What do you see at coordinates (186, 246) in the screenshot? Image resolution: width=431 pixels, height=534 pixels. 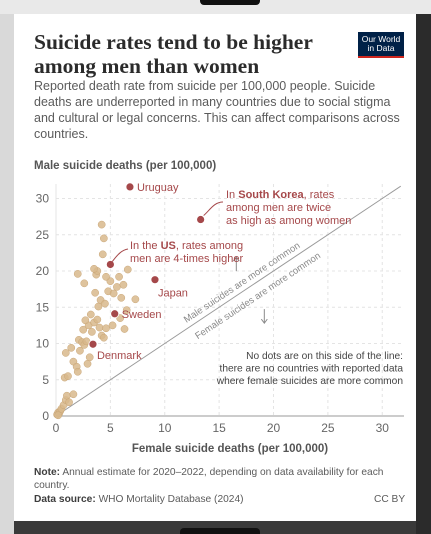 I see `us-annotation: In the US, rates among` at bounding box center [186, 246].